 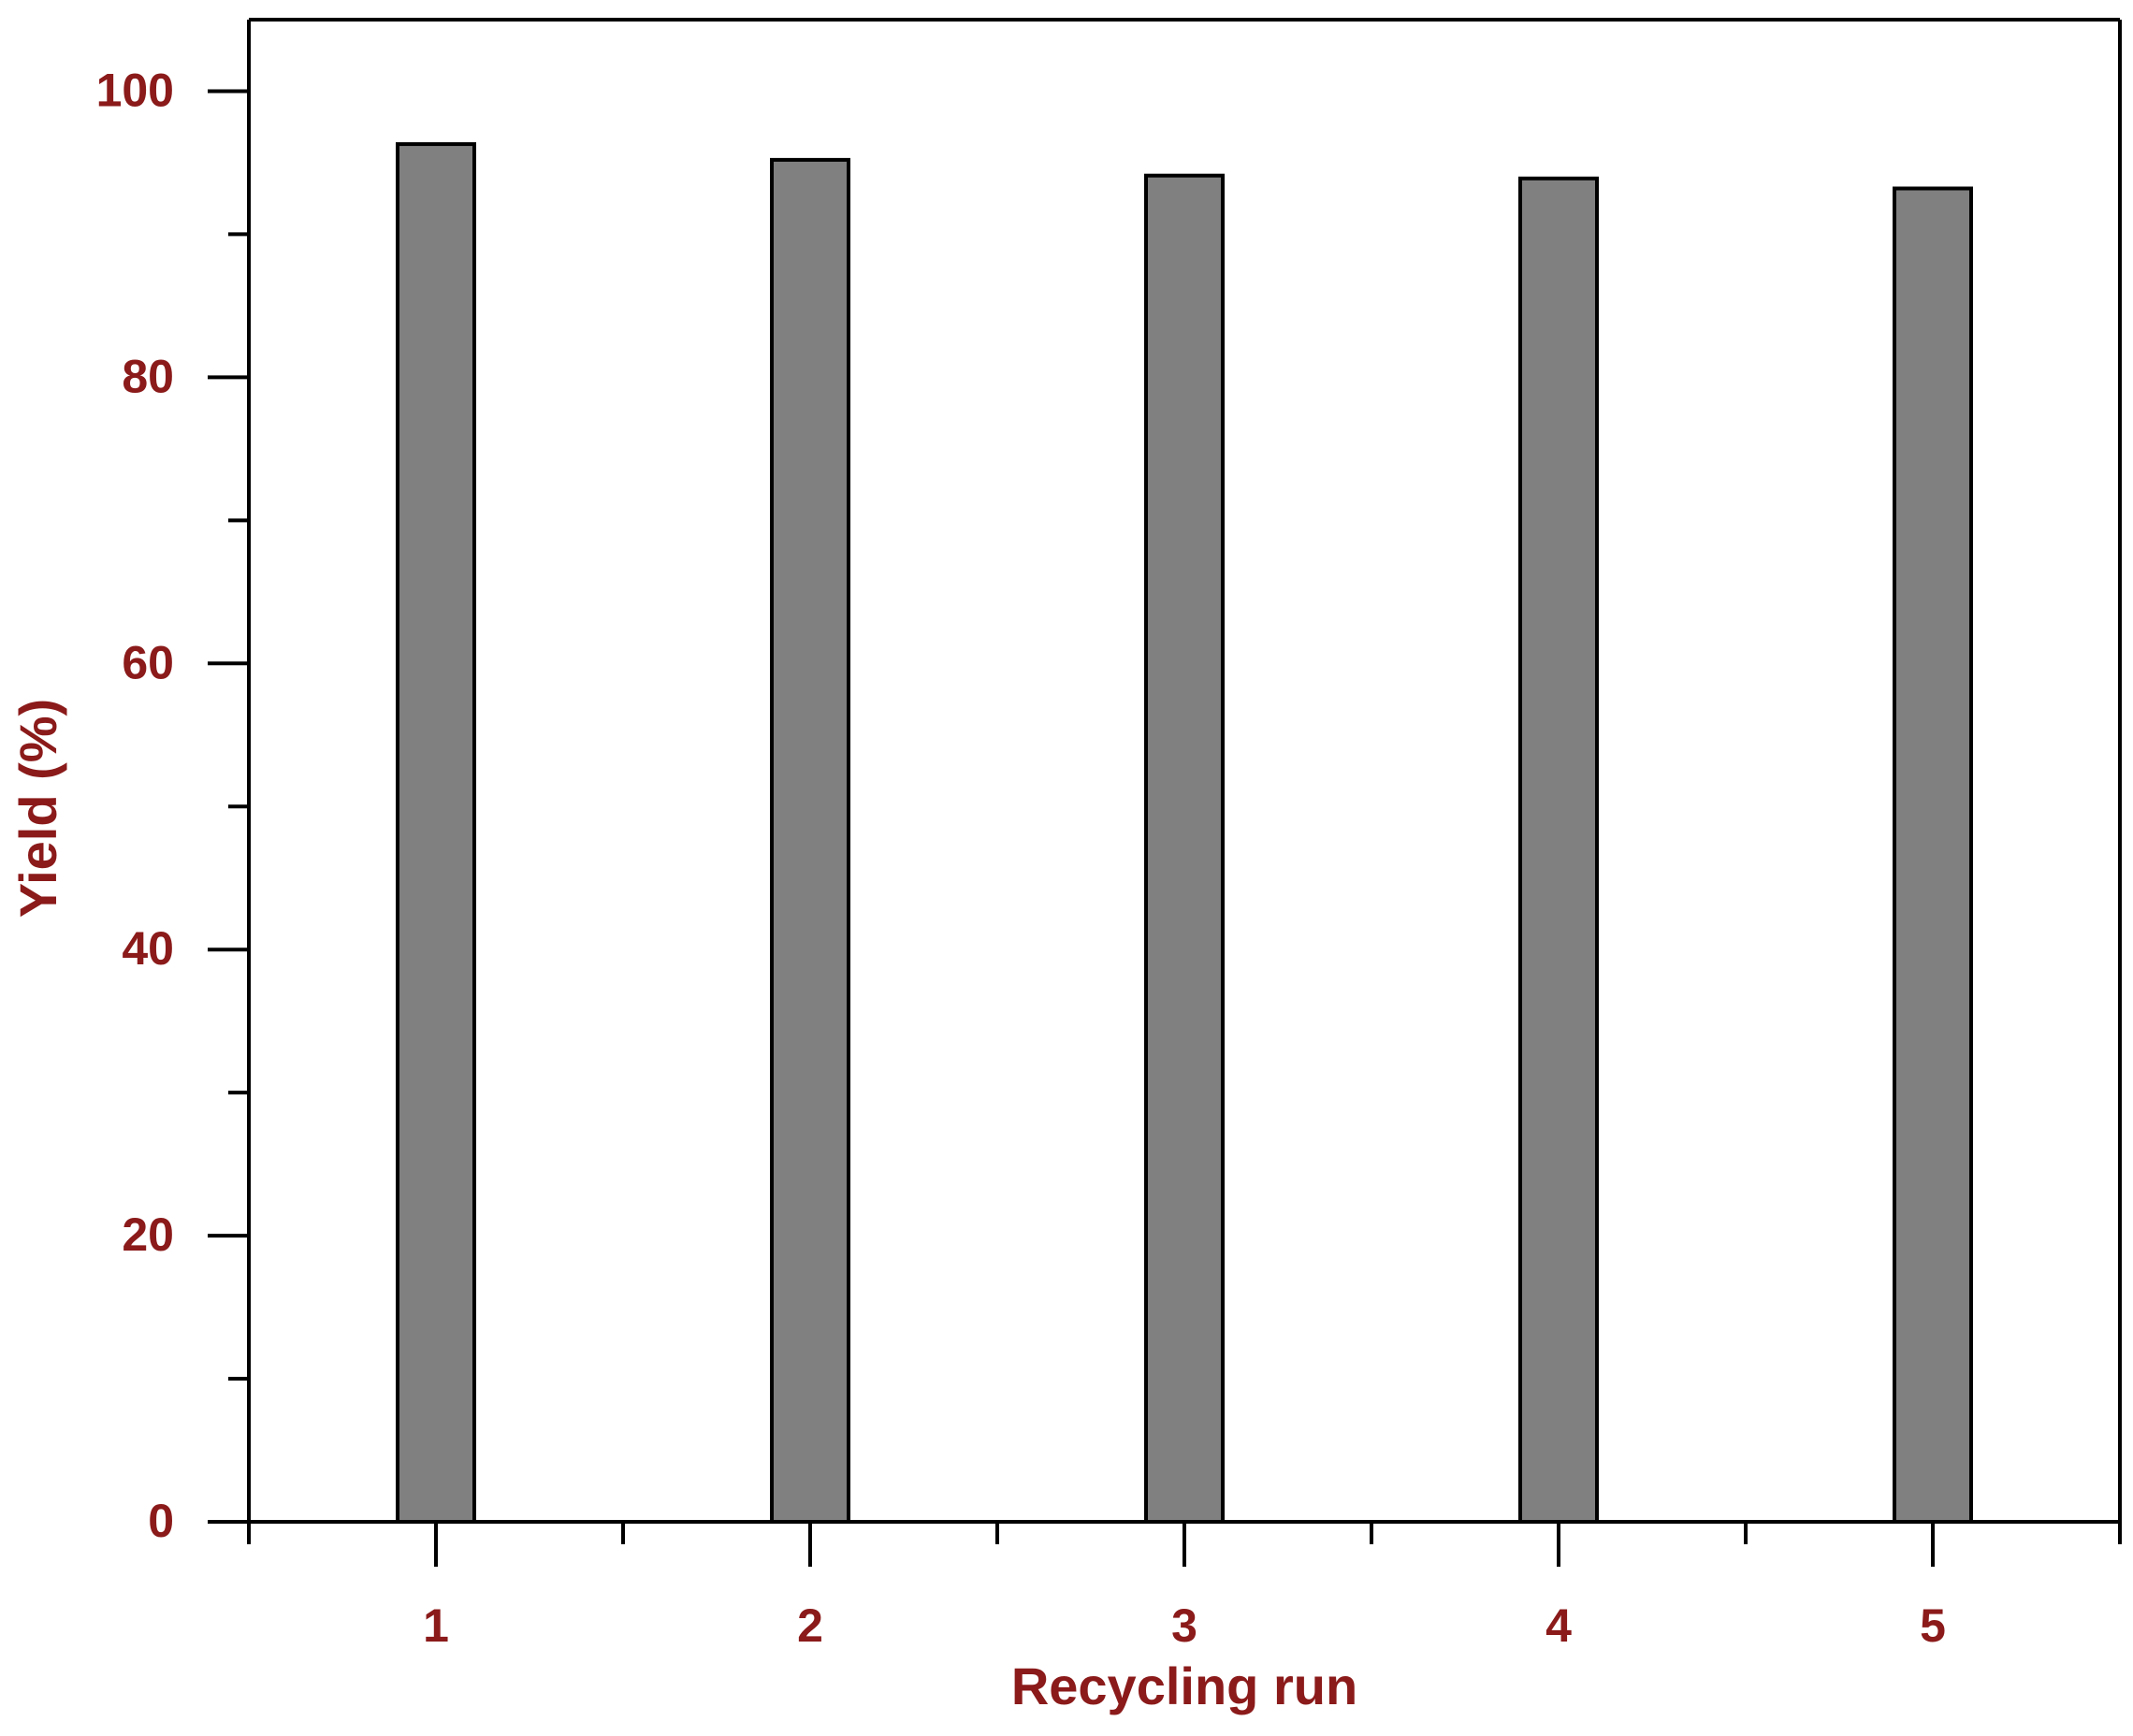 What do you see at coordinates (161, 1521) in the screenshot?
I see `y-tick-label: 0` at bounding box center [161, 1521].